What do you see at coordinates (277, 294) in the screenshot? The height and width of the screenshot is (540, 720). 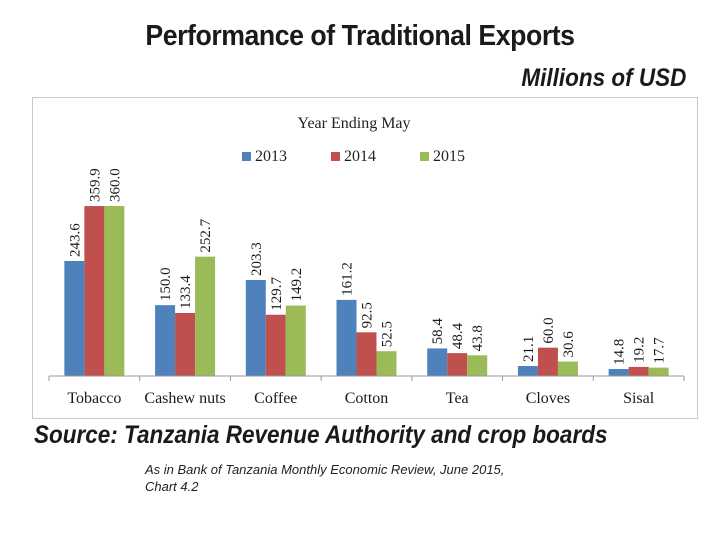 I see `data-label: 129.7` at bounding box center [277, 294].